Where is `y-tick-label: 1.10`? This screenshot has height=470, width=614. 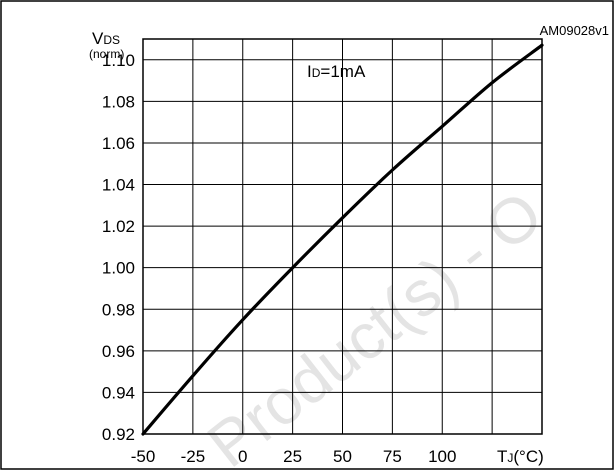
y-tick-label: 1.10 is located at coordinates (118, 60).